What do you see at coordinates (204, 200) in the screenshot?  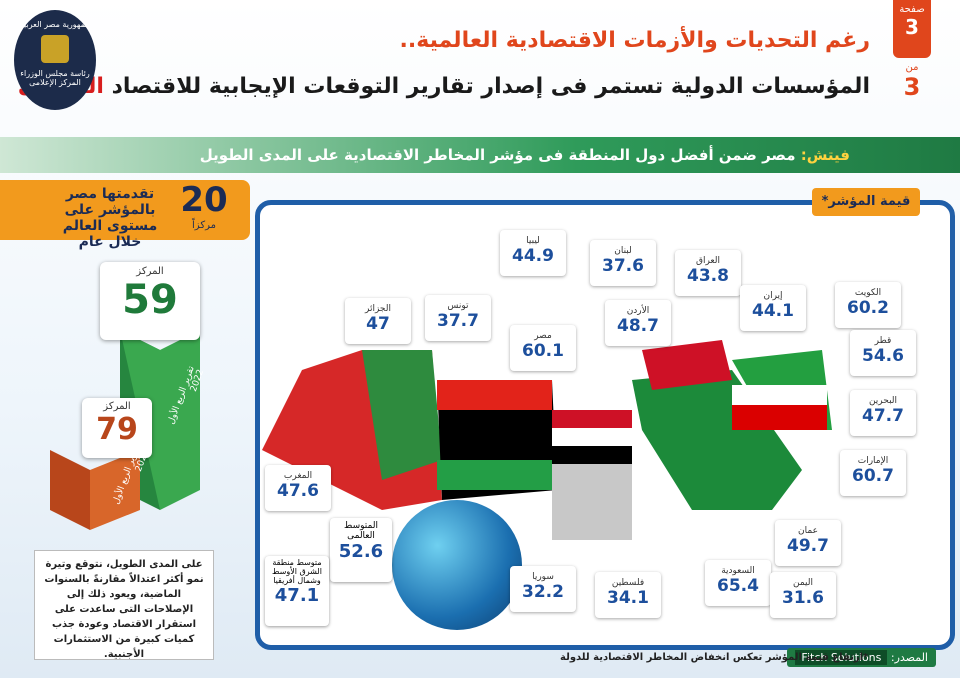 I see `advance-value: 20` at bounding box center [204, 200].